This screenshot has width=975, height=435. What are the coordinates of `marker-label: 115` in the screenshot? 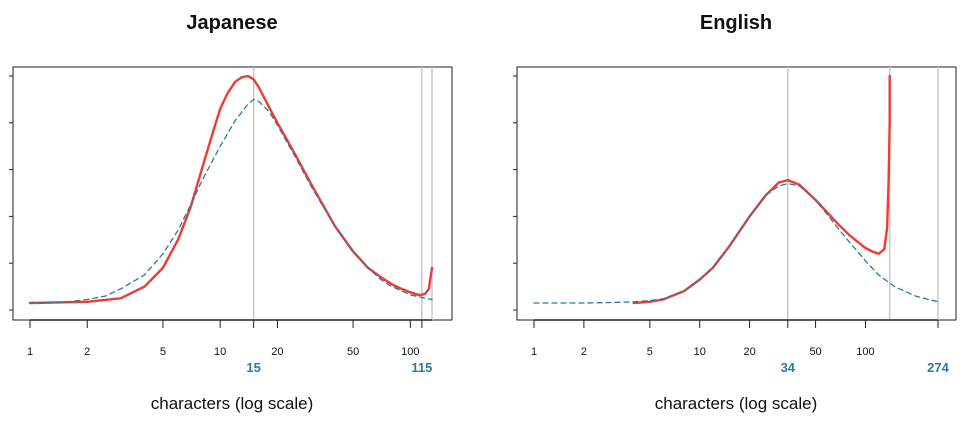 It's located at (421, 367).